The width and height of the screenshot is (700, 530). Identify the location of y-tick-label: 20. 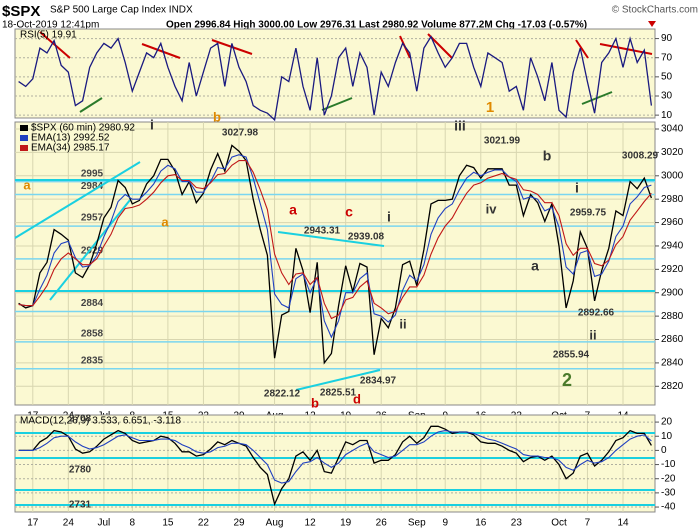
(667, 422).